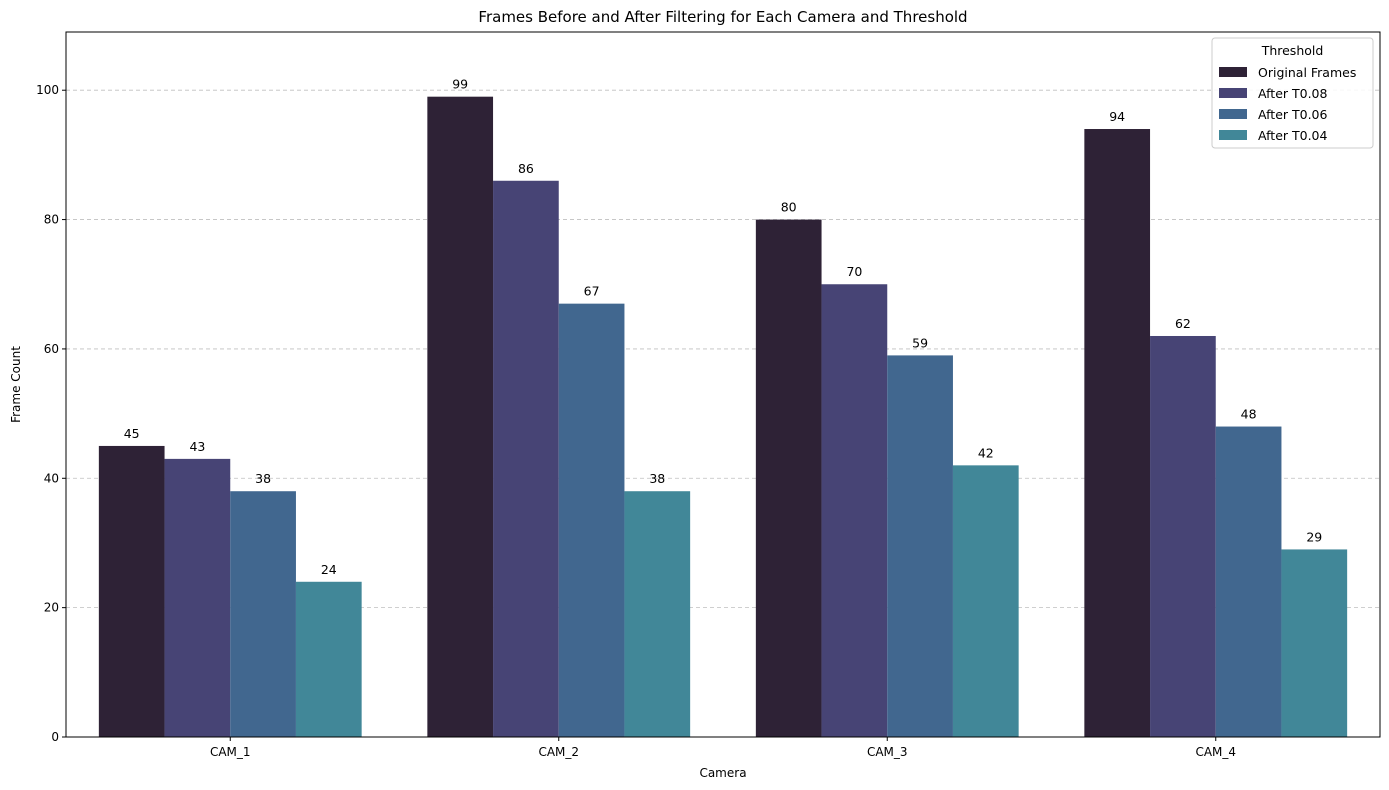  What do you see at coordinates (1307, 72) in the screenshot?
I see `legend-entry: Original Frames` at bounding box center [1307, 72].